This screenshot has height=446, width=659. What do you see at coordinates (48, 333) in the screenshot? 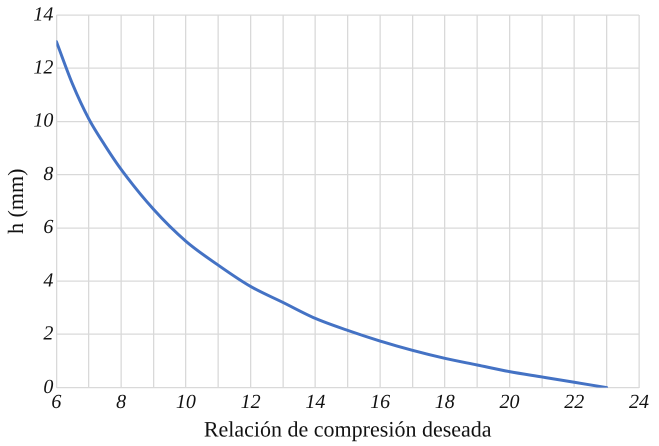
I see `y-tick-label: 2` at bounding box center [48, 333].